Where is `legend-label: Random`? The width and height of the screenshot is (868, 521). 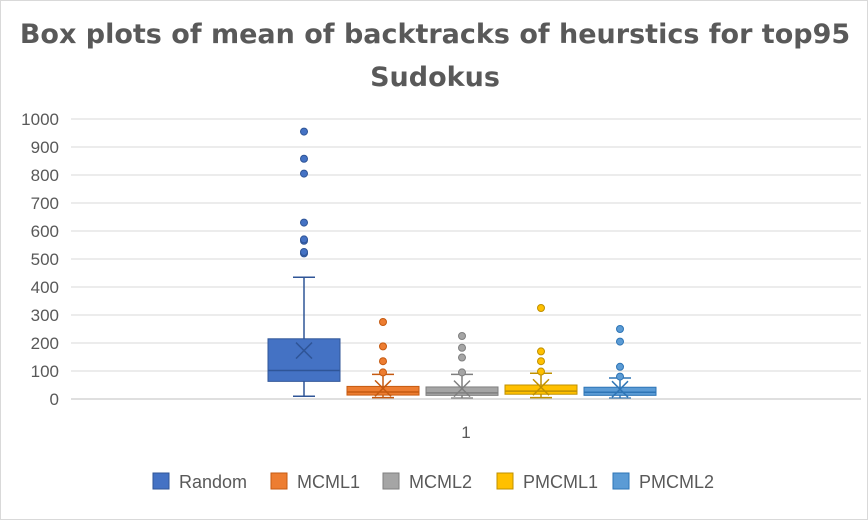
legend-label: Random is located at coordinates (213, 482).